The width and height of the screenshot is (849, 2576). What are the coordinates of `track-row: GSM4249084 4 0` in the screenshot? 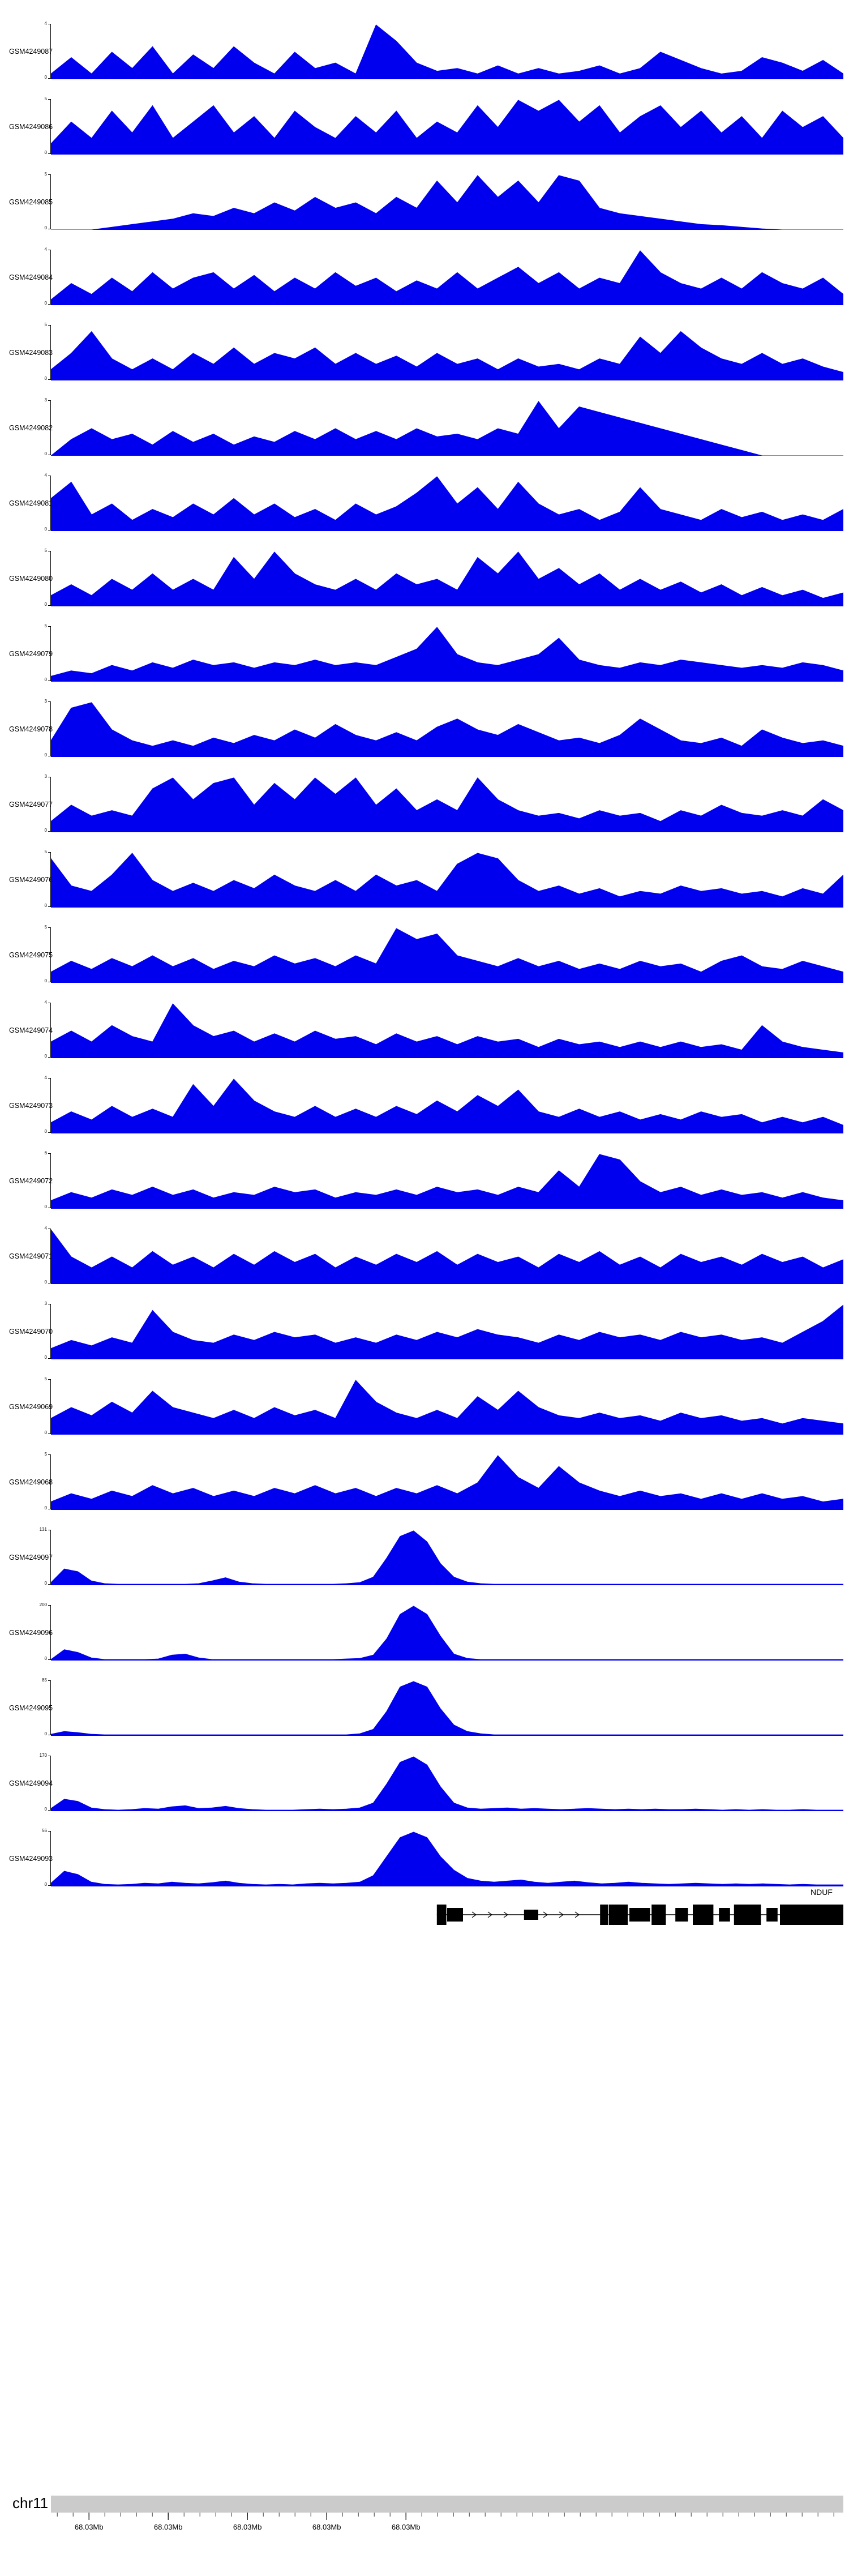 It's located at (424, 276).